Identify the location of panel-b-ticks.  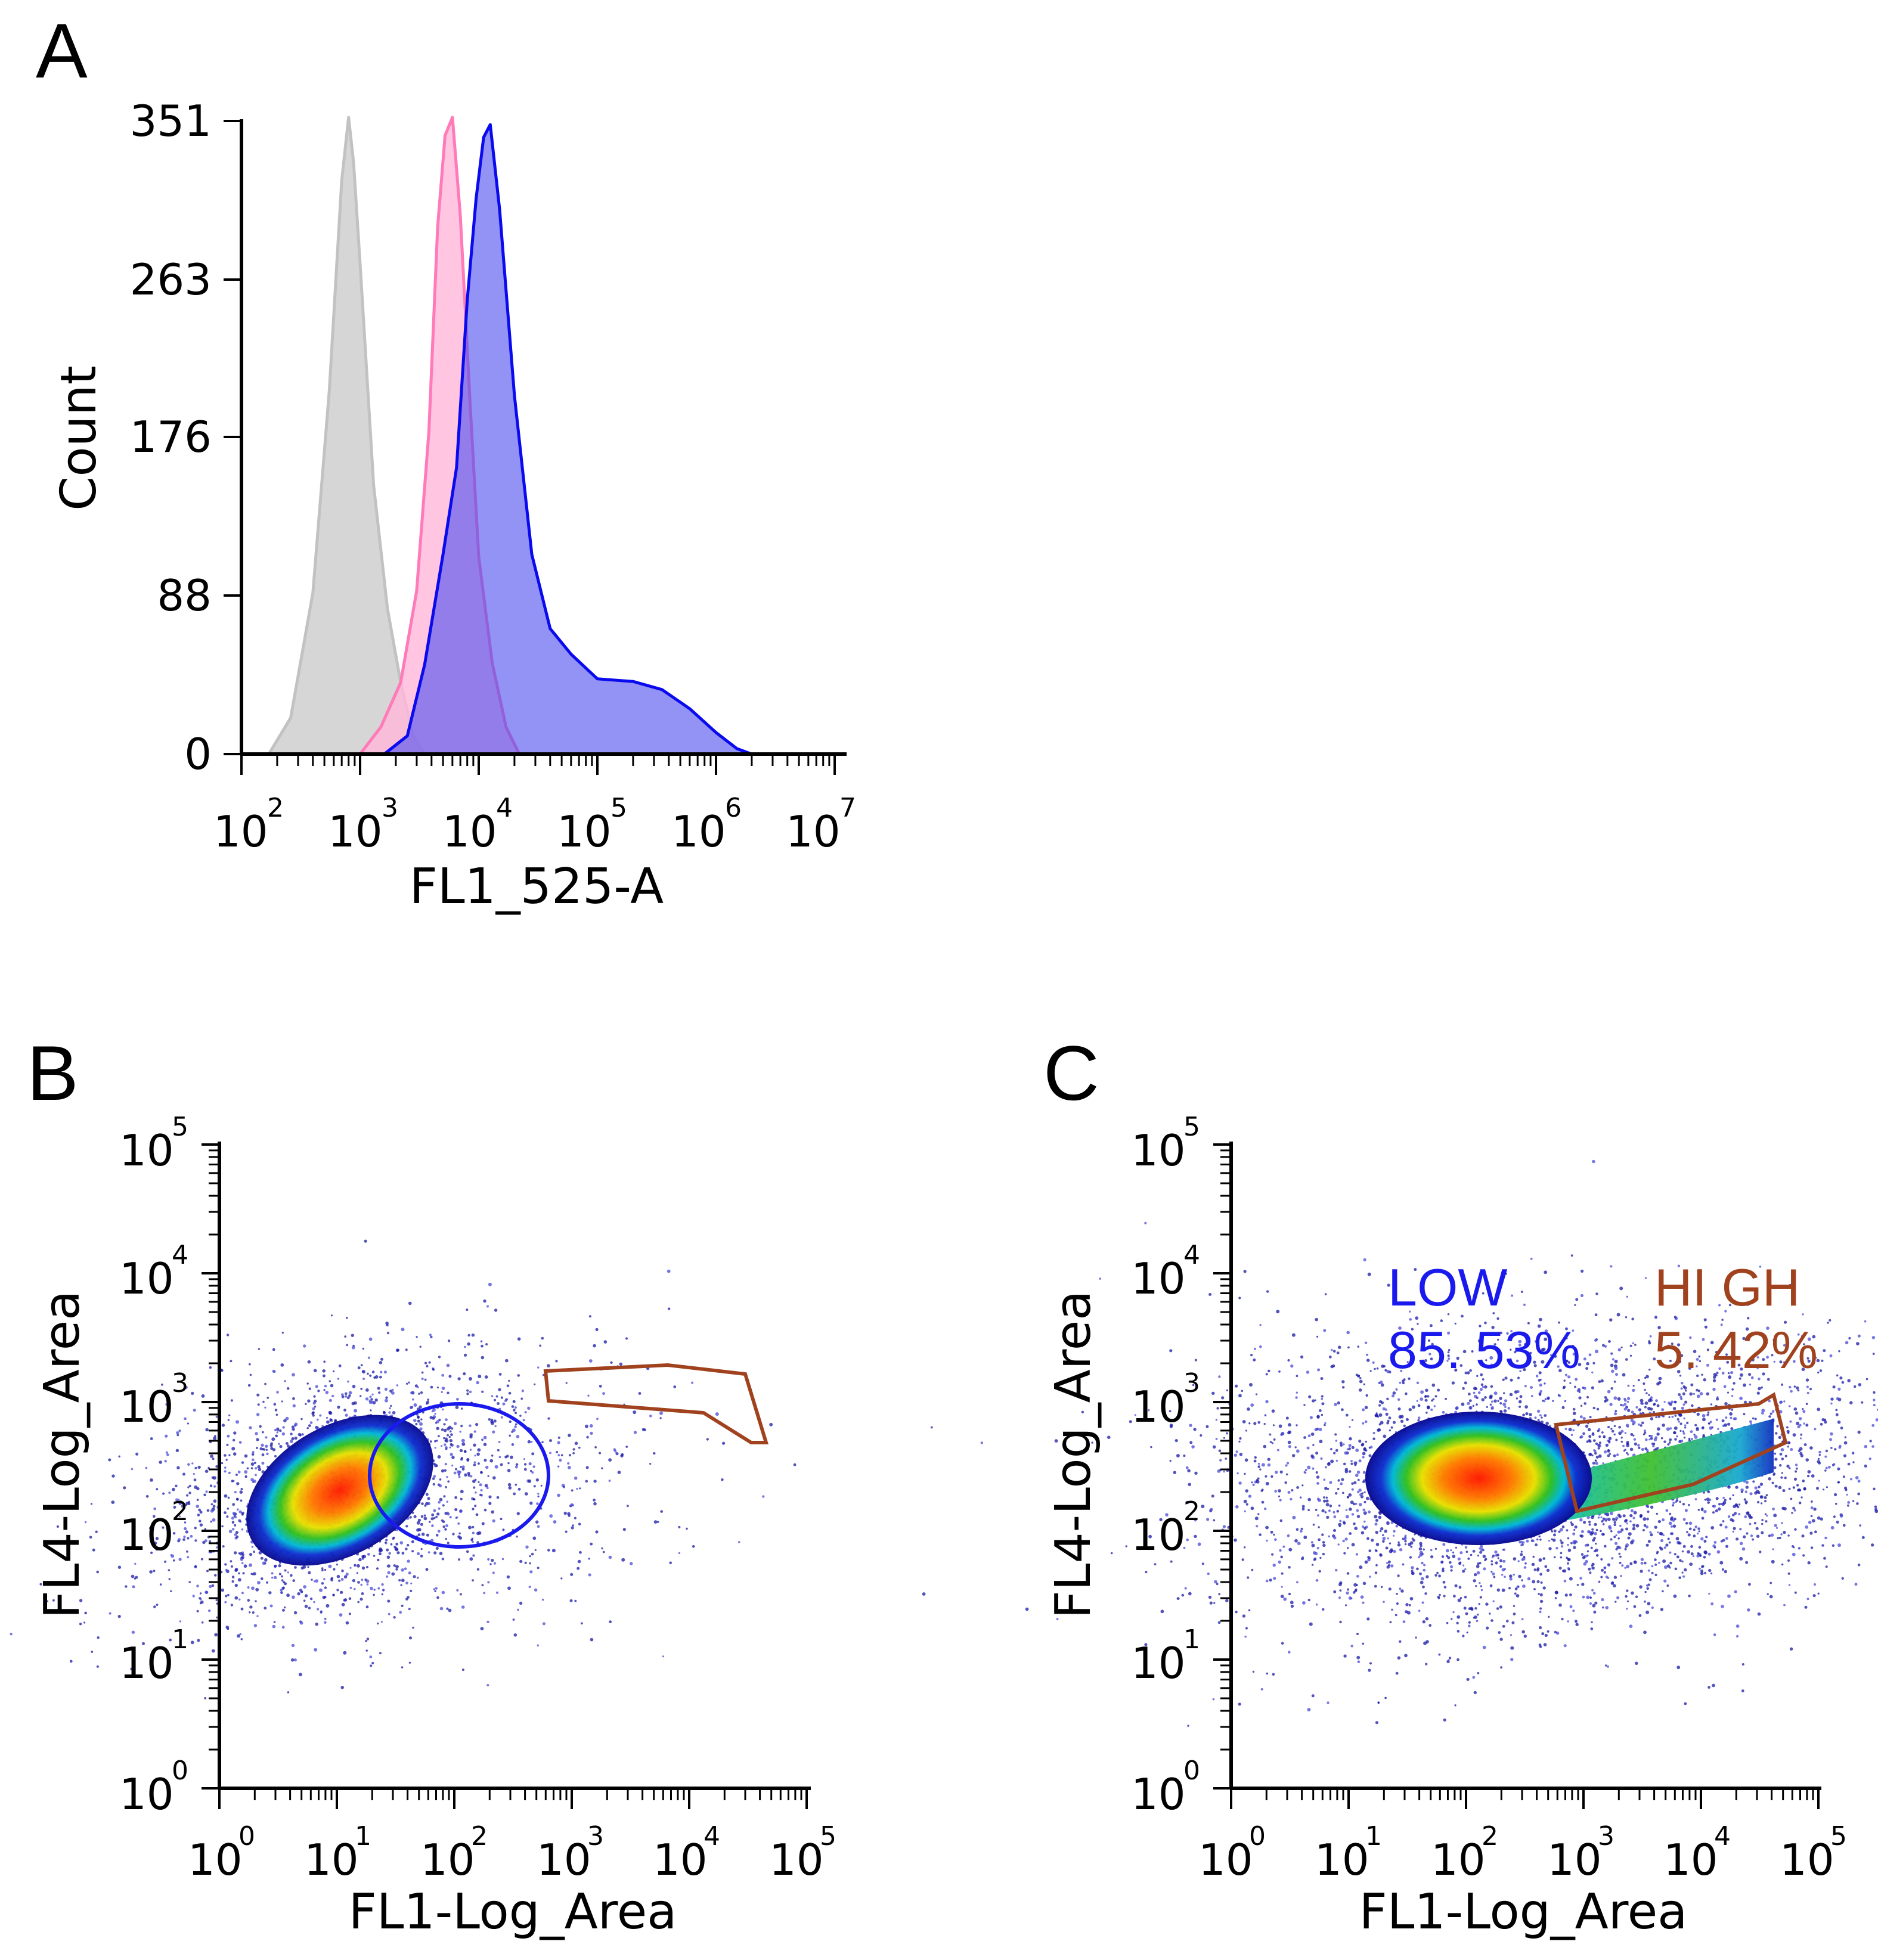
(505, 1476).